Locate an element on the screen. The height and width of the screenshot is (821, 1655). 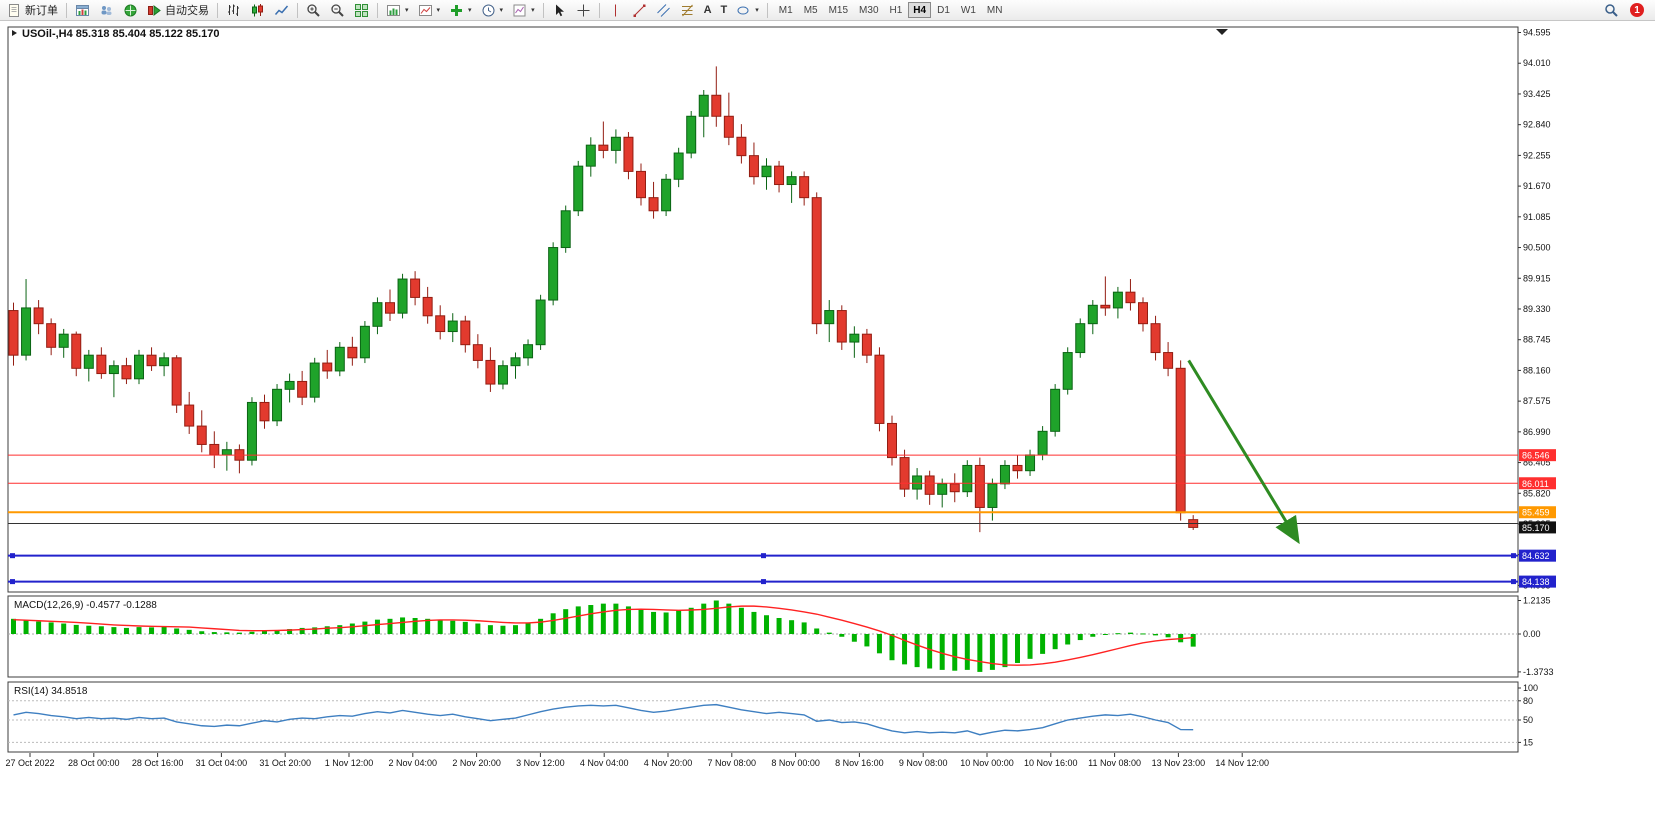
svg-text: 1.2135 is located at coordinates (1537, 601).